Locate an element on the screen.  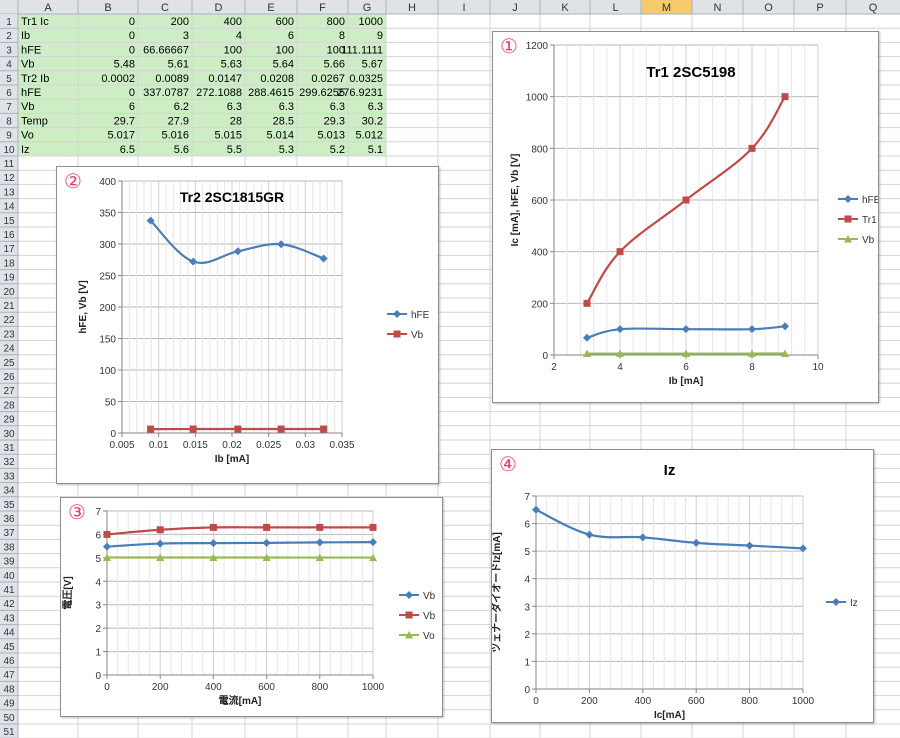
row-header-9: 9 is located at coordinates (9, 136).